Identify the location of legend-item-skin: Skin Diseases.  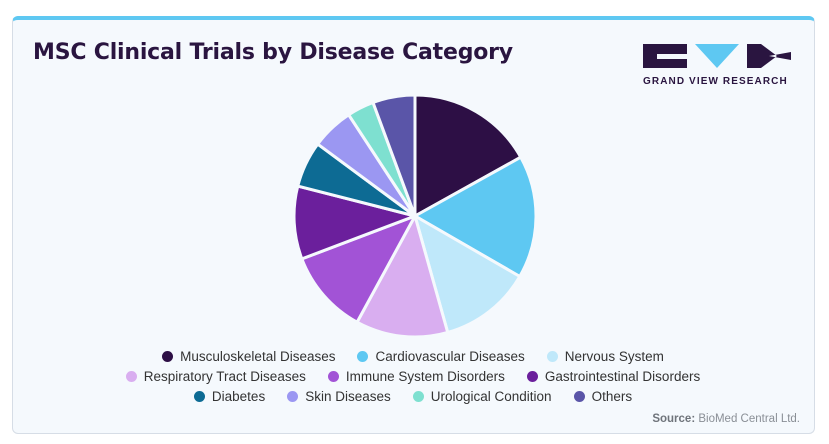
(339, 396).